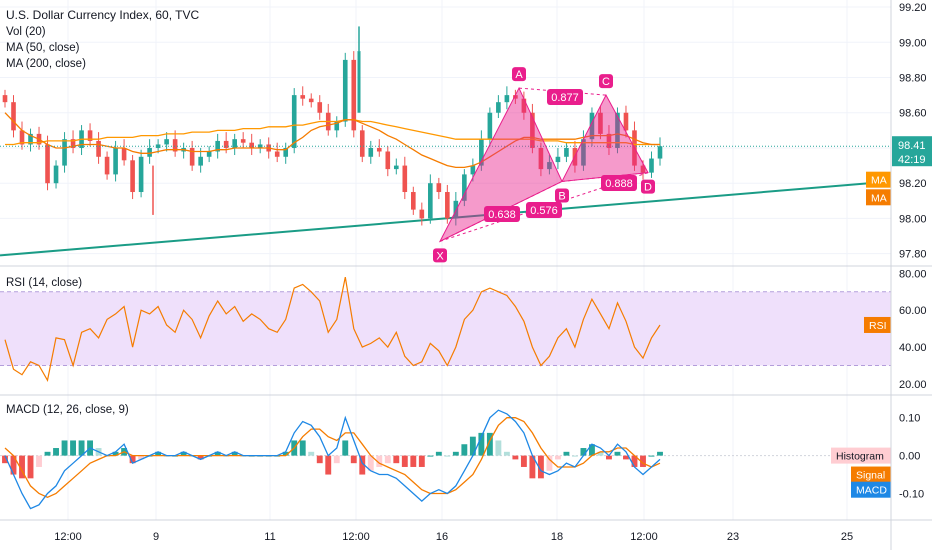  Describe the element at coordinates (909, 457) in the screenshot. I see `macd-tick: 0.00` at that location.